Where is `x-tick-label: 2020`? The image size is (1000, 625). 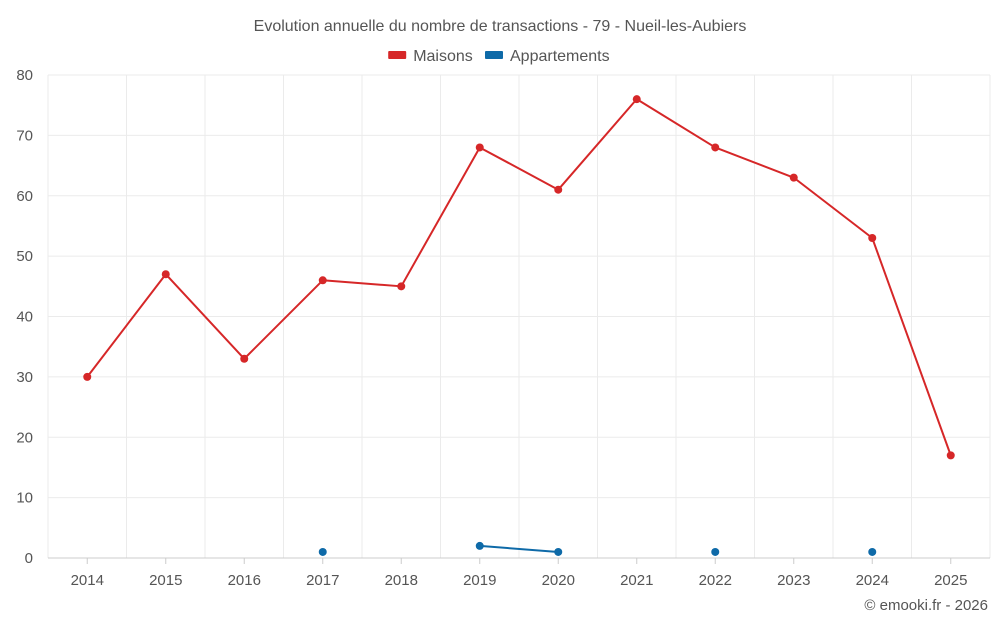 x-tick-label: 2020 is located at coordinates (558, 580).